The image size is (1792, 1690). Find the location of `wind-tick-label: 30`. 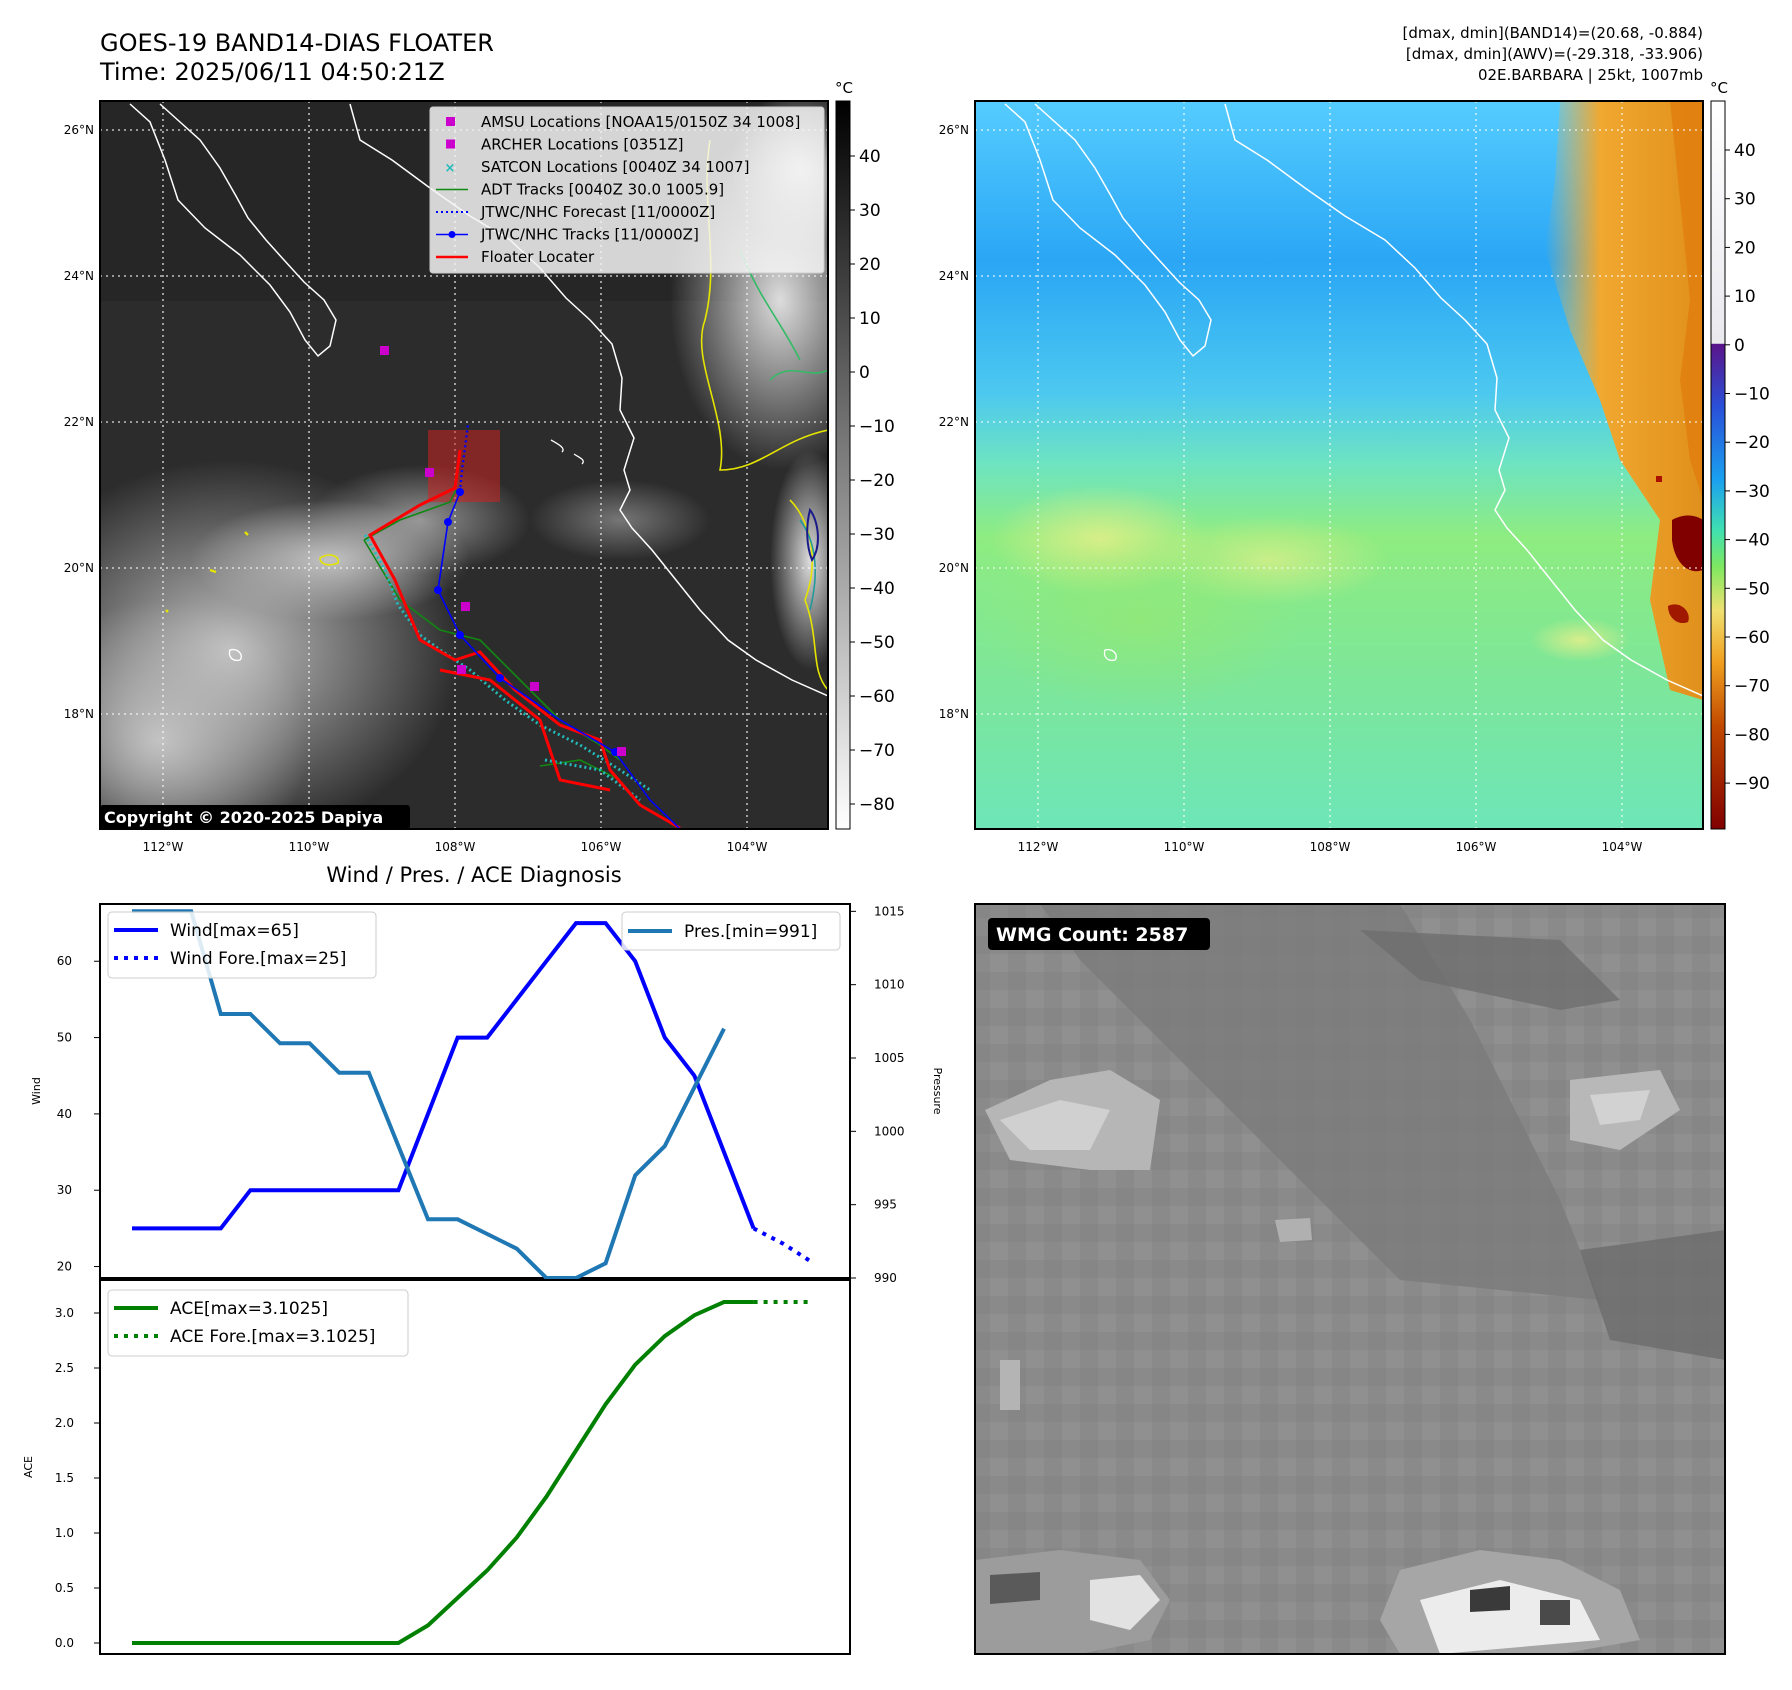

wind-tick-label: 30 is located at coordinates (64, 1190).